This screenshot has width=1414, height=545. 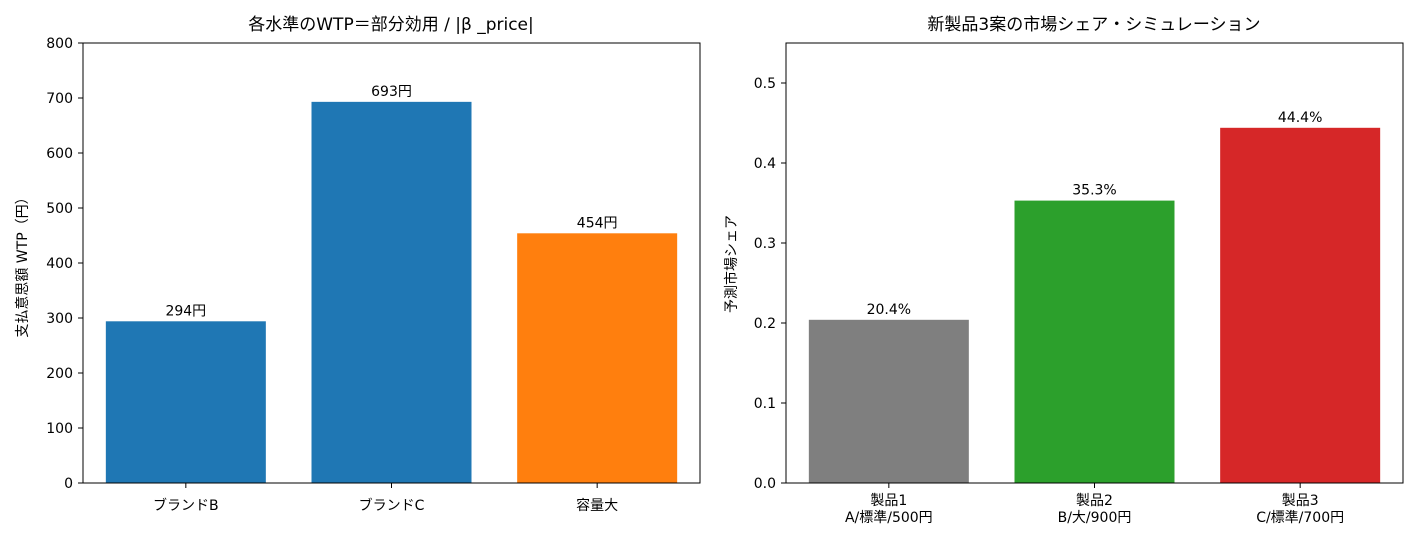 I want to click on bar-value-label: 44.4%, so click(x=1300, y=118).